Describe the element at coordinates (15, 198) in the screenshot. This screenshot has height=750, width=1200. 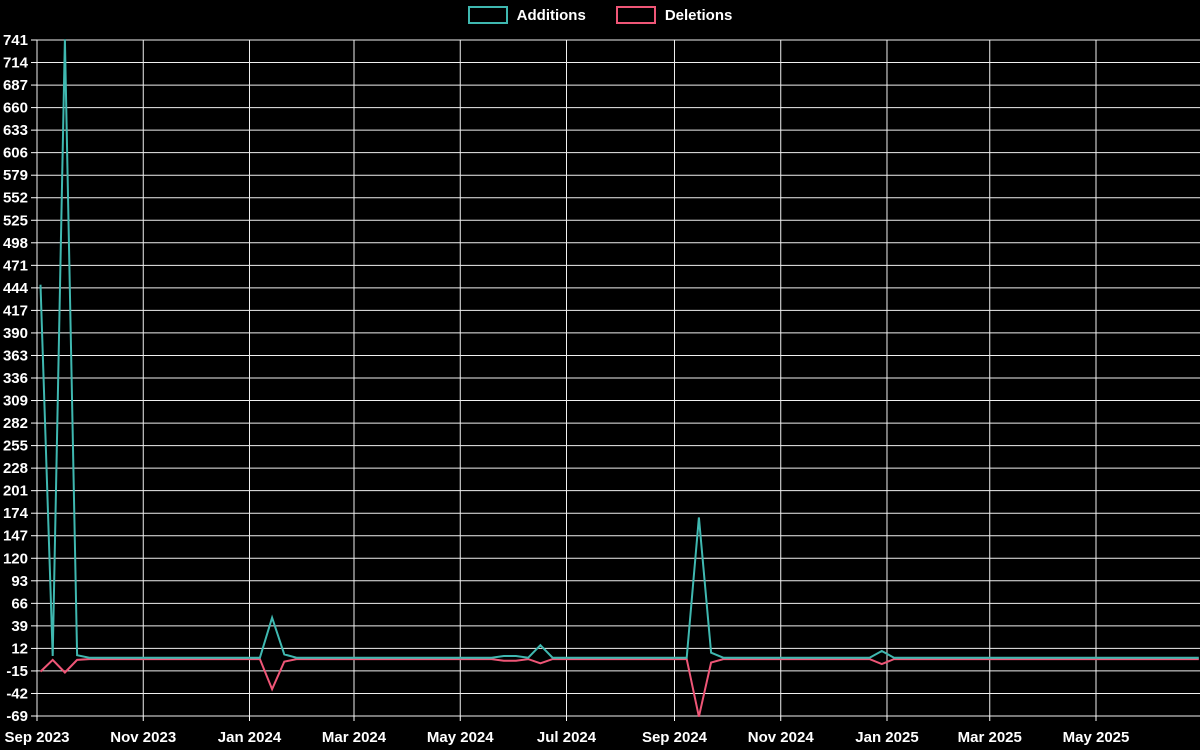
I see `y-tick-label: 552` at that location.